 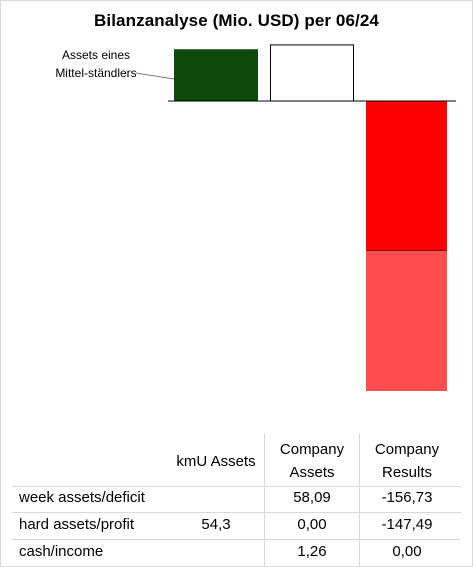 What do you see at coordinates (216, 75) in the screenshot?
I see `bar-kmu-assets` at bounding box center [216, 75].